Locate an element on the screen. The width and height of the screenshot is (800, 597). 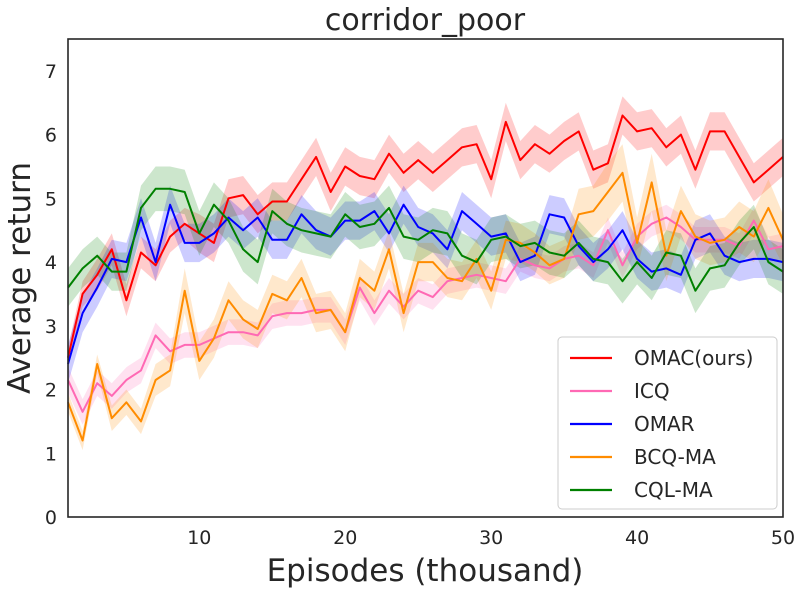
legend-label-bcq-ma: BCQ-MA is located at coordinates (675, 457).